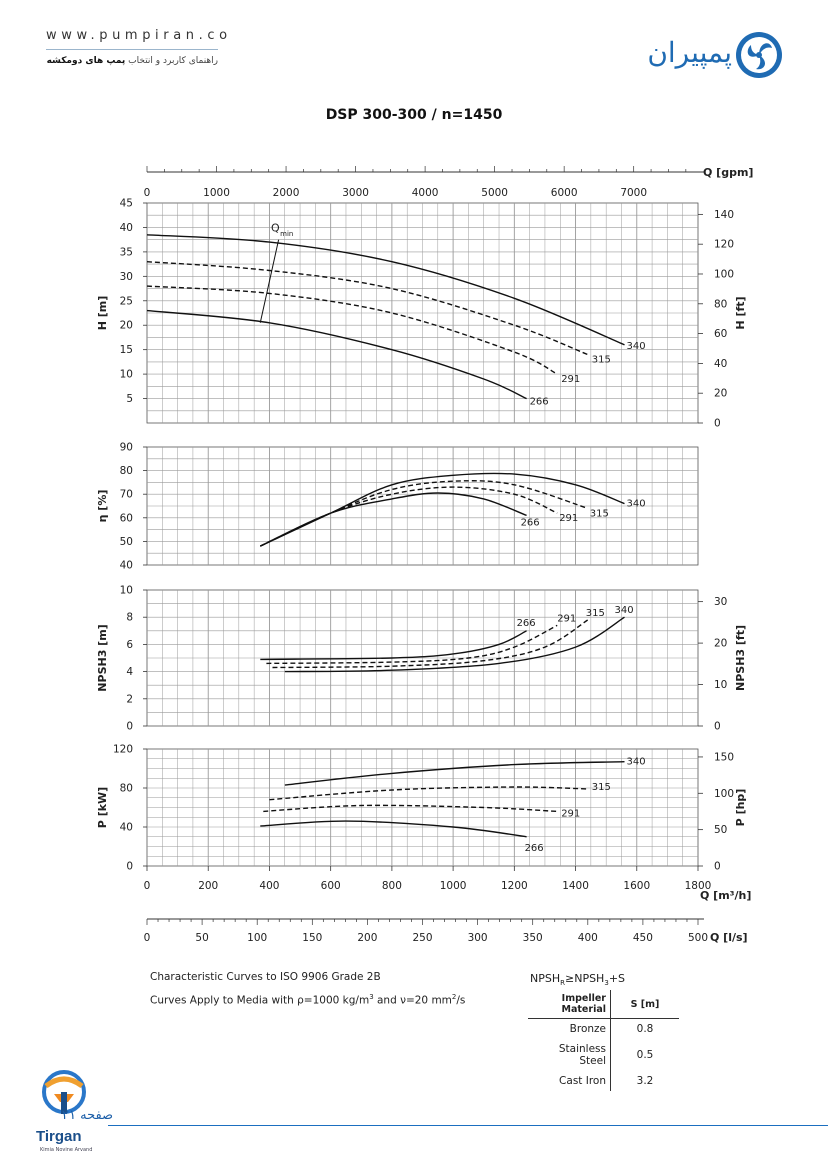 The image size is (828, 1171). What do you see at coordinates (724, 245) in the screenshot?
I see `head-ytick-right-label: 120` at bounding box center [724, 245].